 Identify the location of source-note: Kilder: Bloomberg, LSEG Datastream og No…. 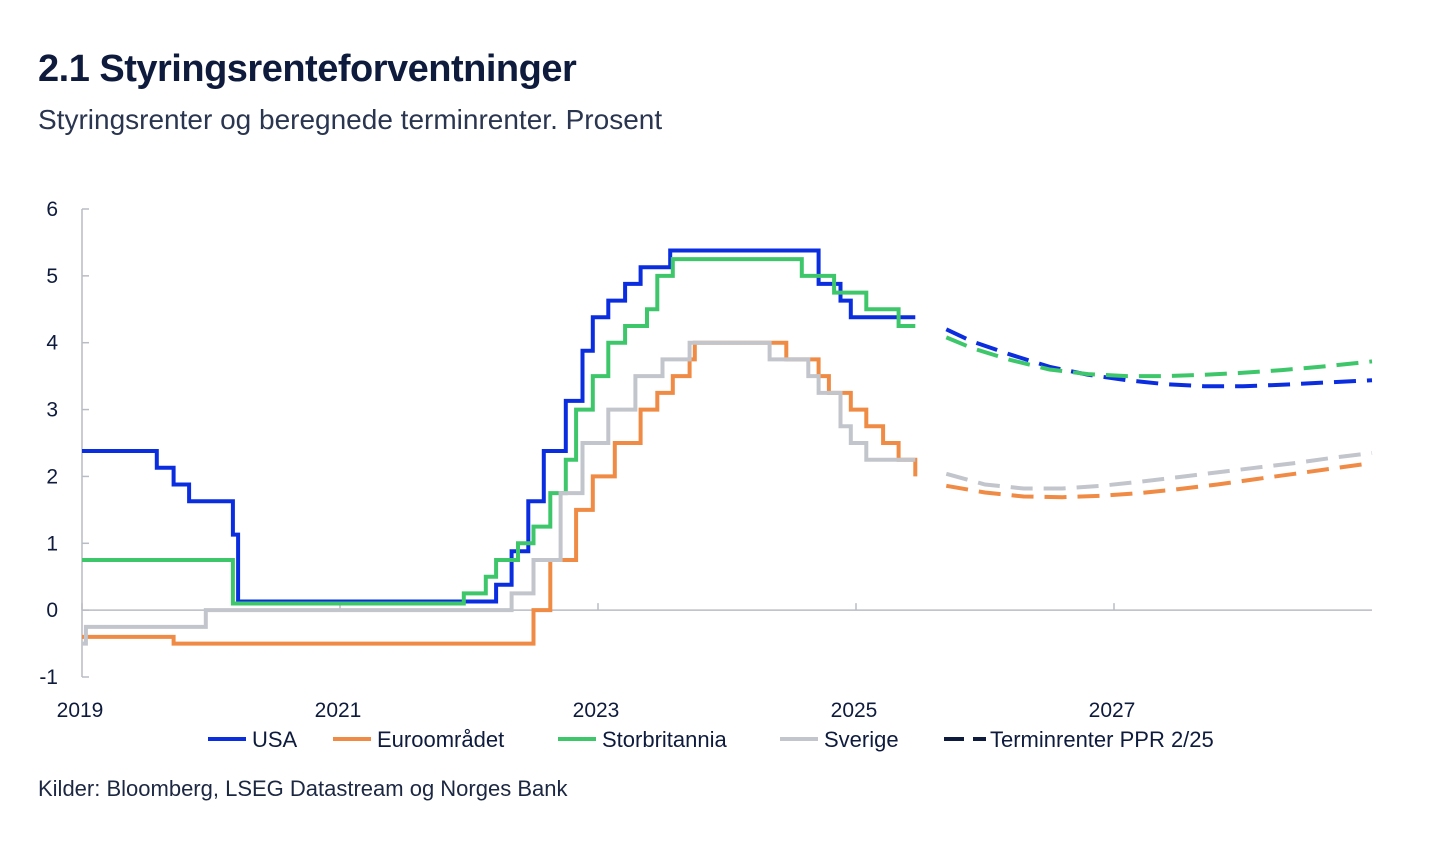
(303, 788).